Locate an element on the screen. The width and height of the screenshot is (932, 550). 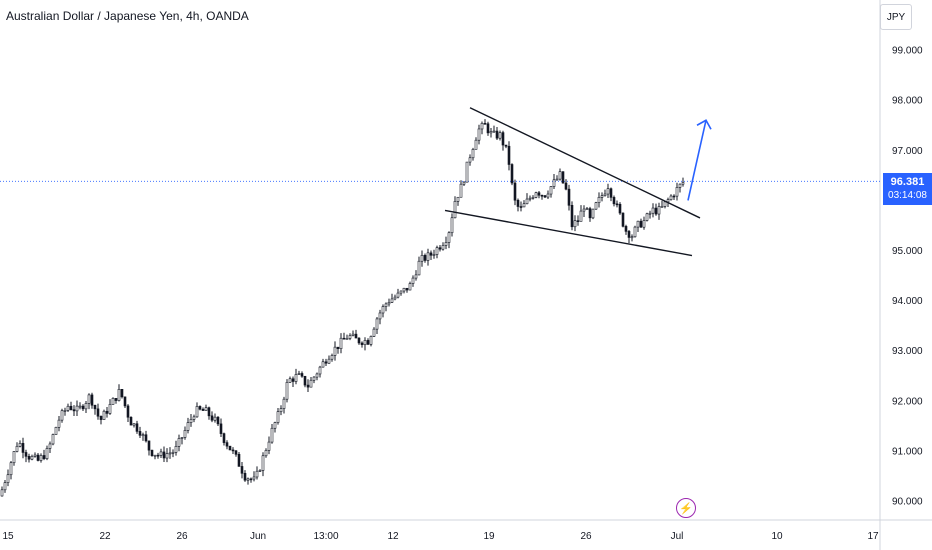
triangle-upper-trendline is located at coordinates (585, 163).